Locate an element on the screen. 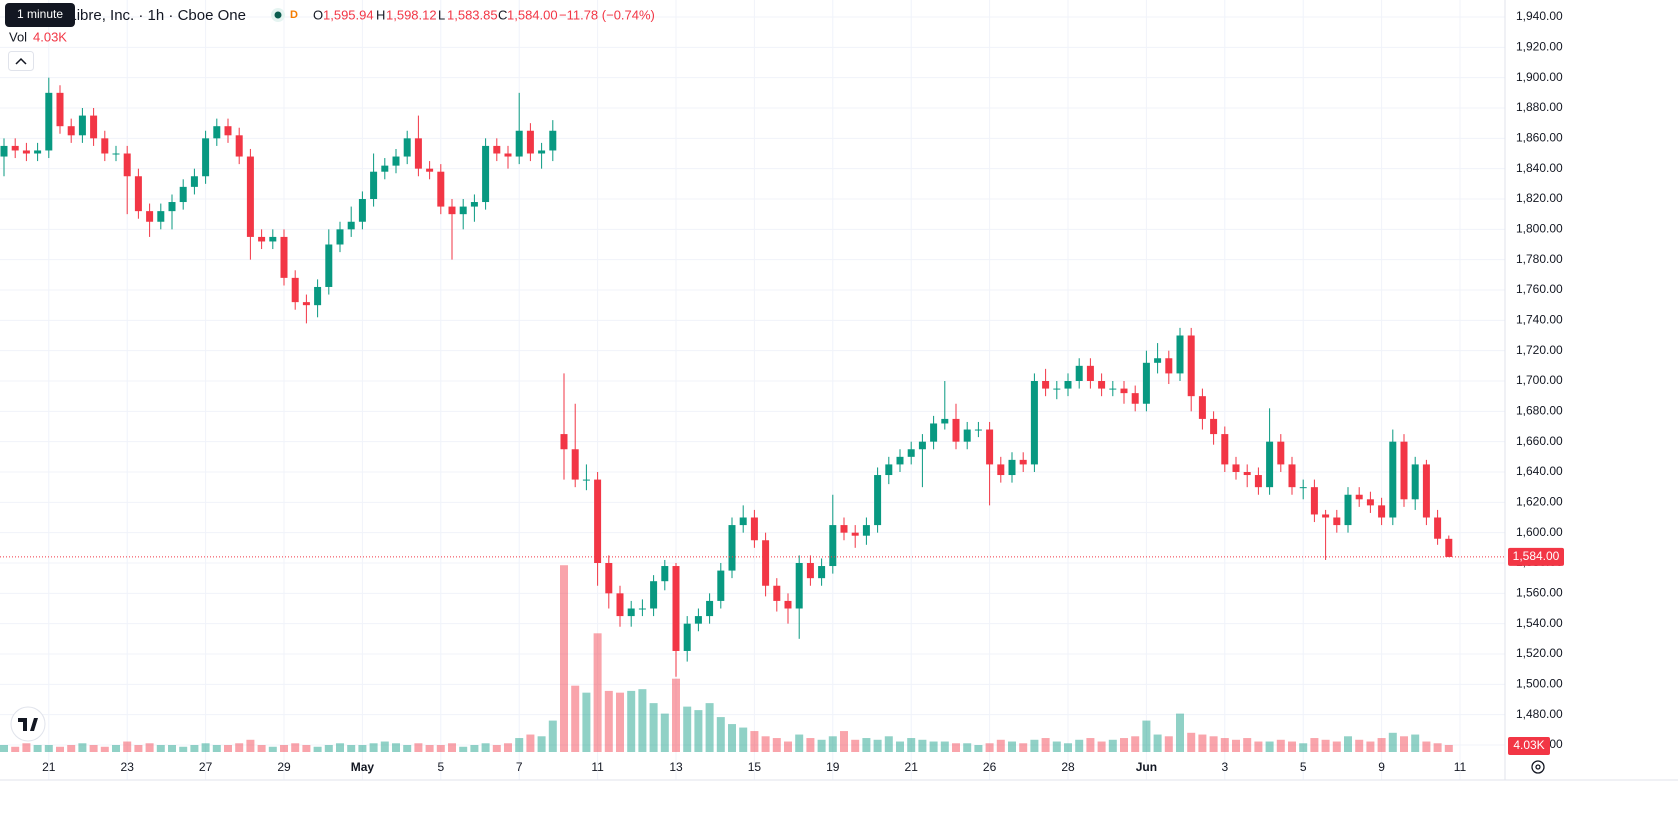 The width and height of the screenshot is (1678, 835). y-tick-label: 1,740.00 is located at coordinates (1539, 320).